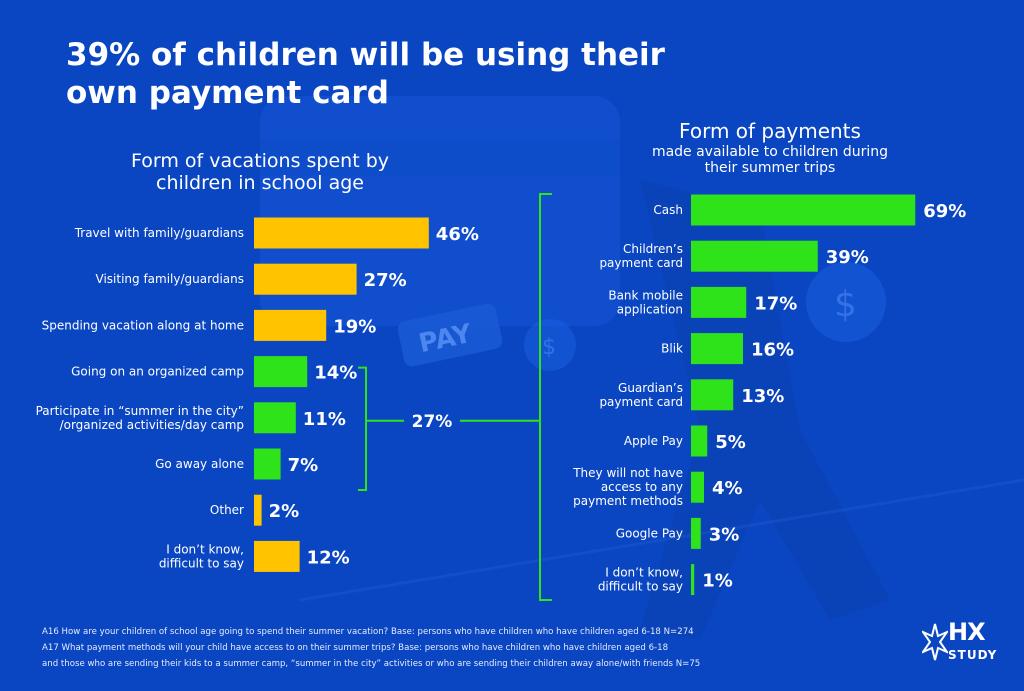  I want to click on category-label: Cash, so click(668, 210).